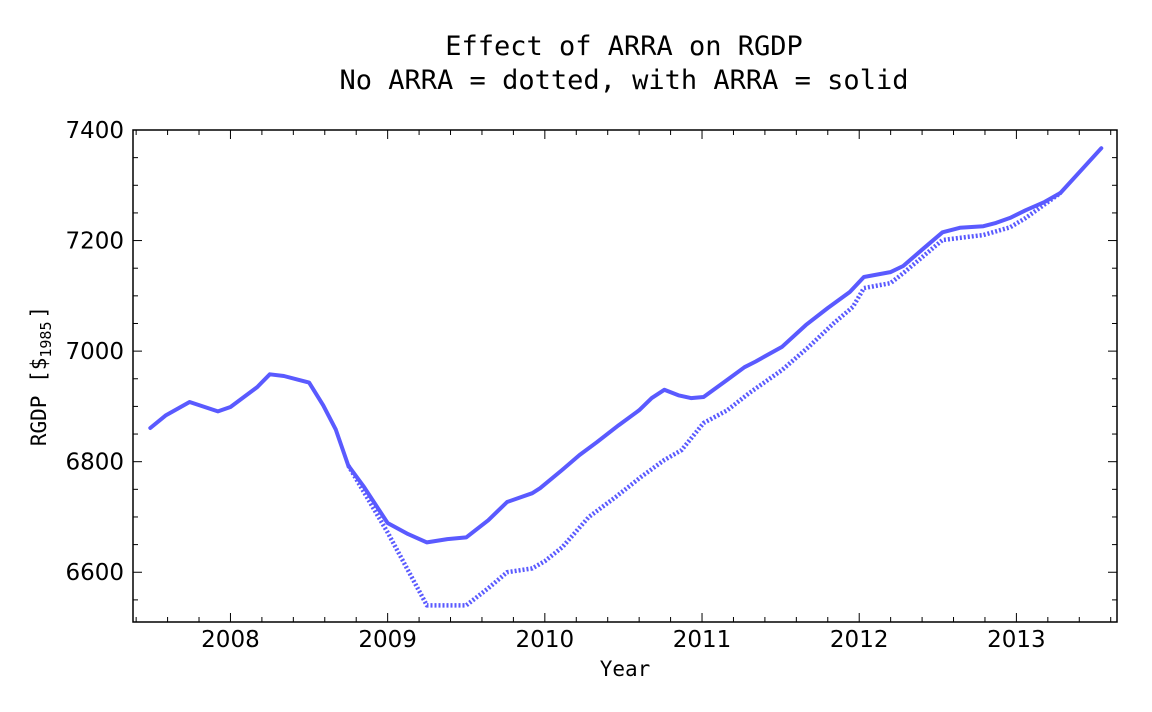  I want to click on x-tick-label: 2012, so click(859, 640).